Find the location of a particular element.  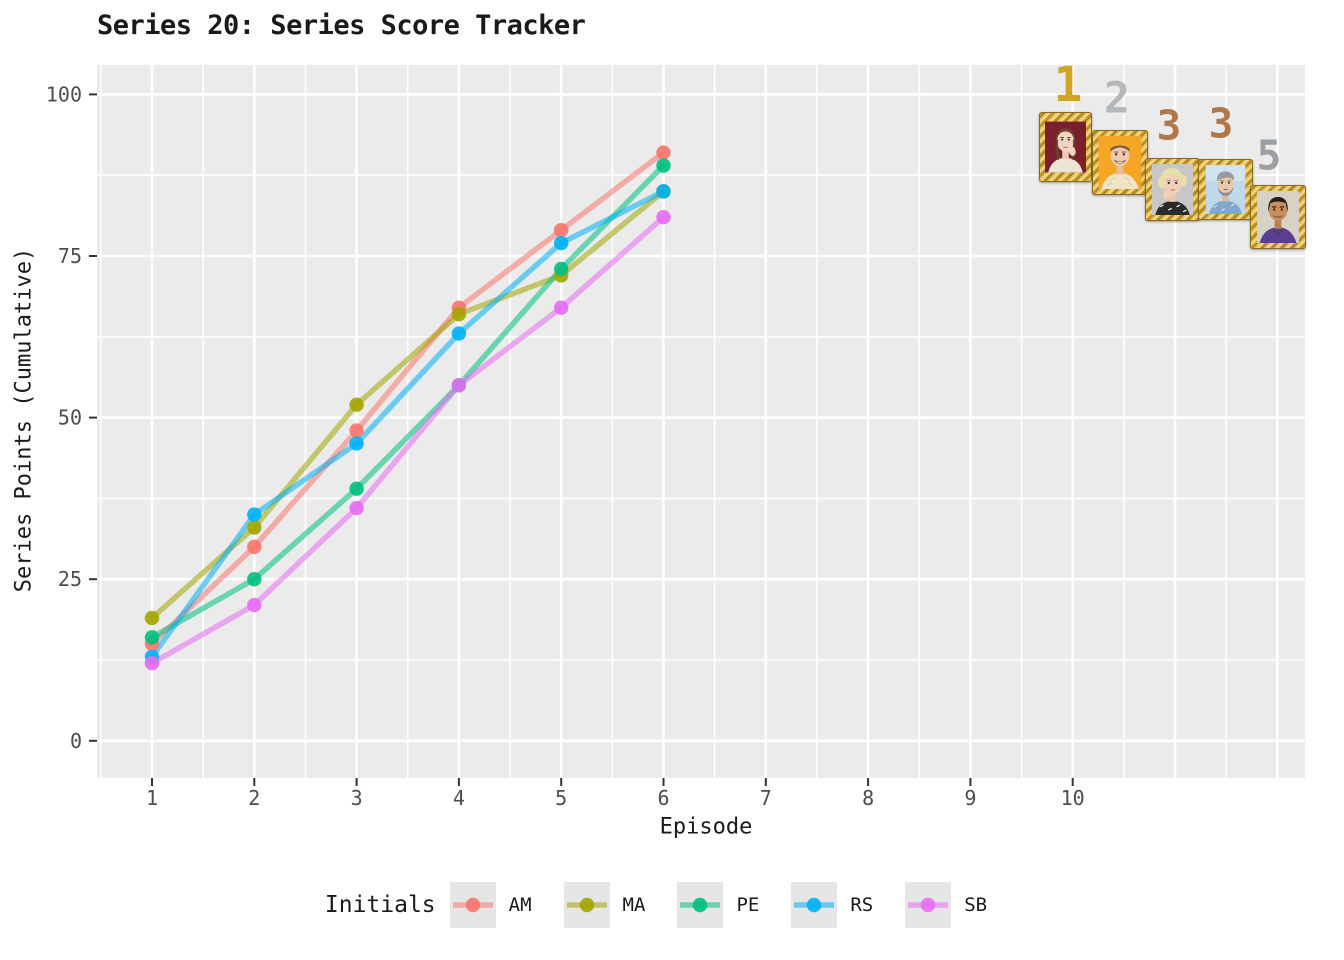

legend-label-pe: PE is located at coordinates (748, 905).